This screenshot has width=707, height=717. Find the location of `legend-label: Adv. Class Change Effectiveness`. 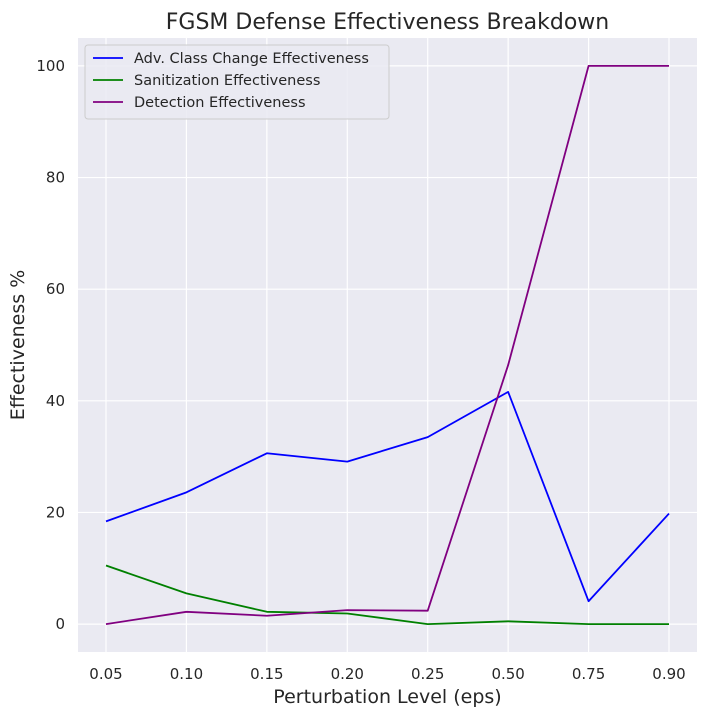

legend-label: Adv. Class Change Effectiveness is located at coordinates (251, 59).